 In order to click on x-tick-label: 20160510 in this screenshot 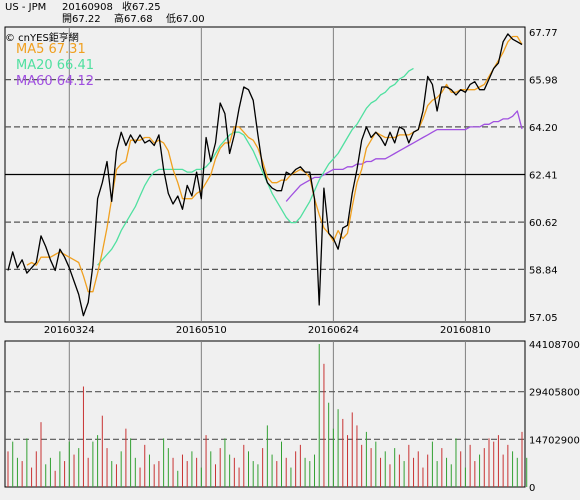, I will do `click(201, 330)`.